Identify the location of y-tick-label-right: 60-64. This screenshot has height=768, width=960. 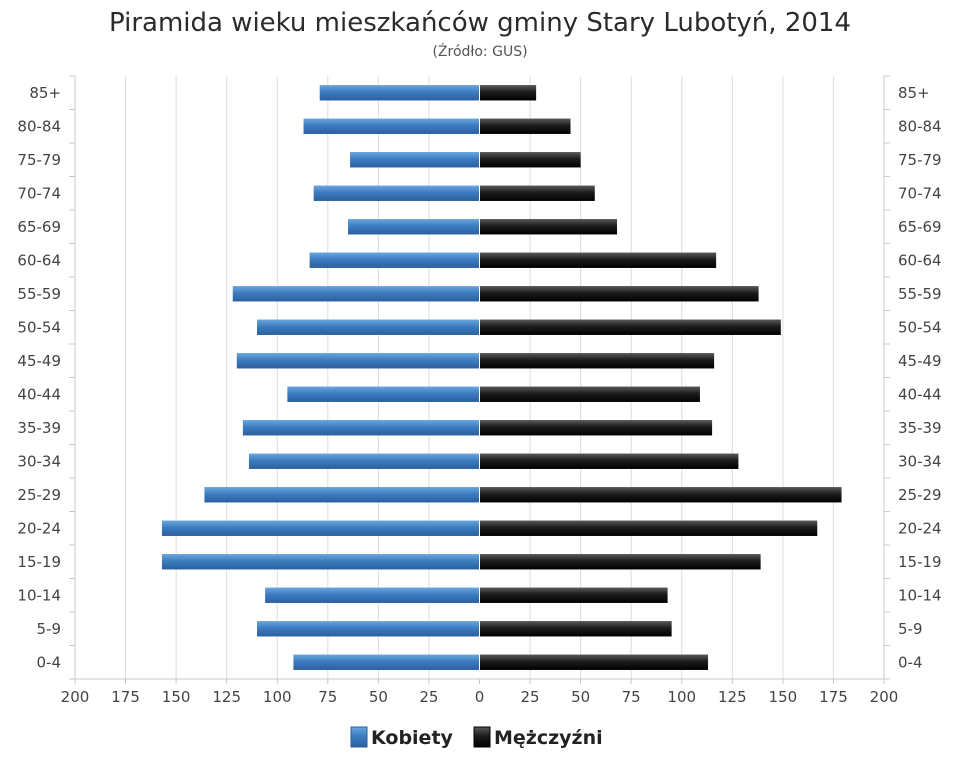
(920, 260).